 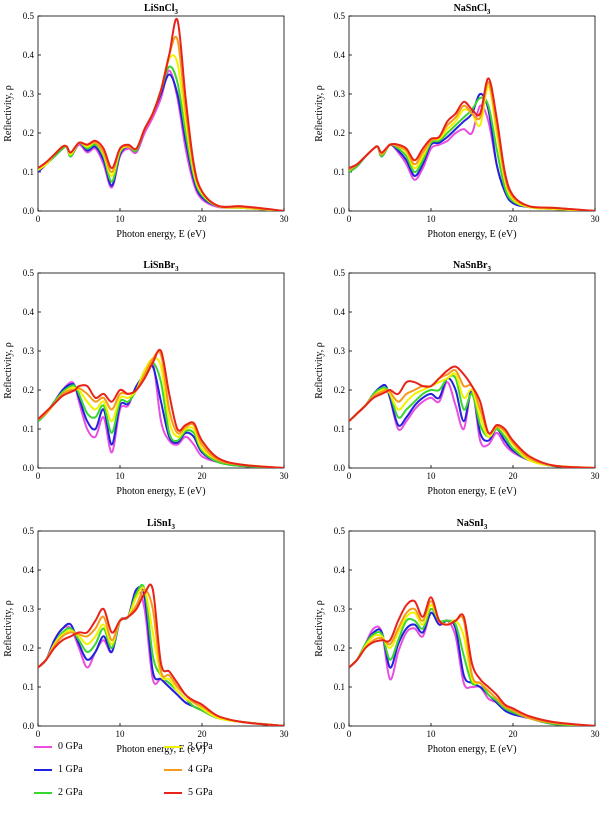 What do you see at coordinates (472, 266) in the screenshot?
I see `chart-title: NaSnBr3` at bounding box center [472, 266].